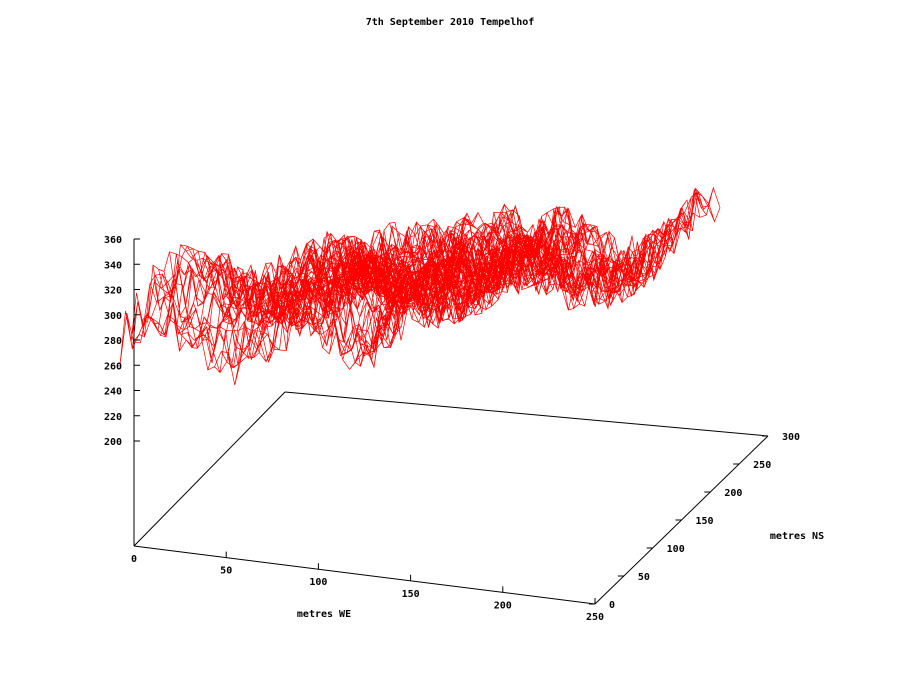  Describe the element at coordinates (113, 366) in the screenshot. I see `z-tick-label: 260` at that location.